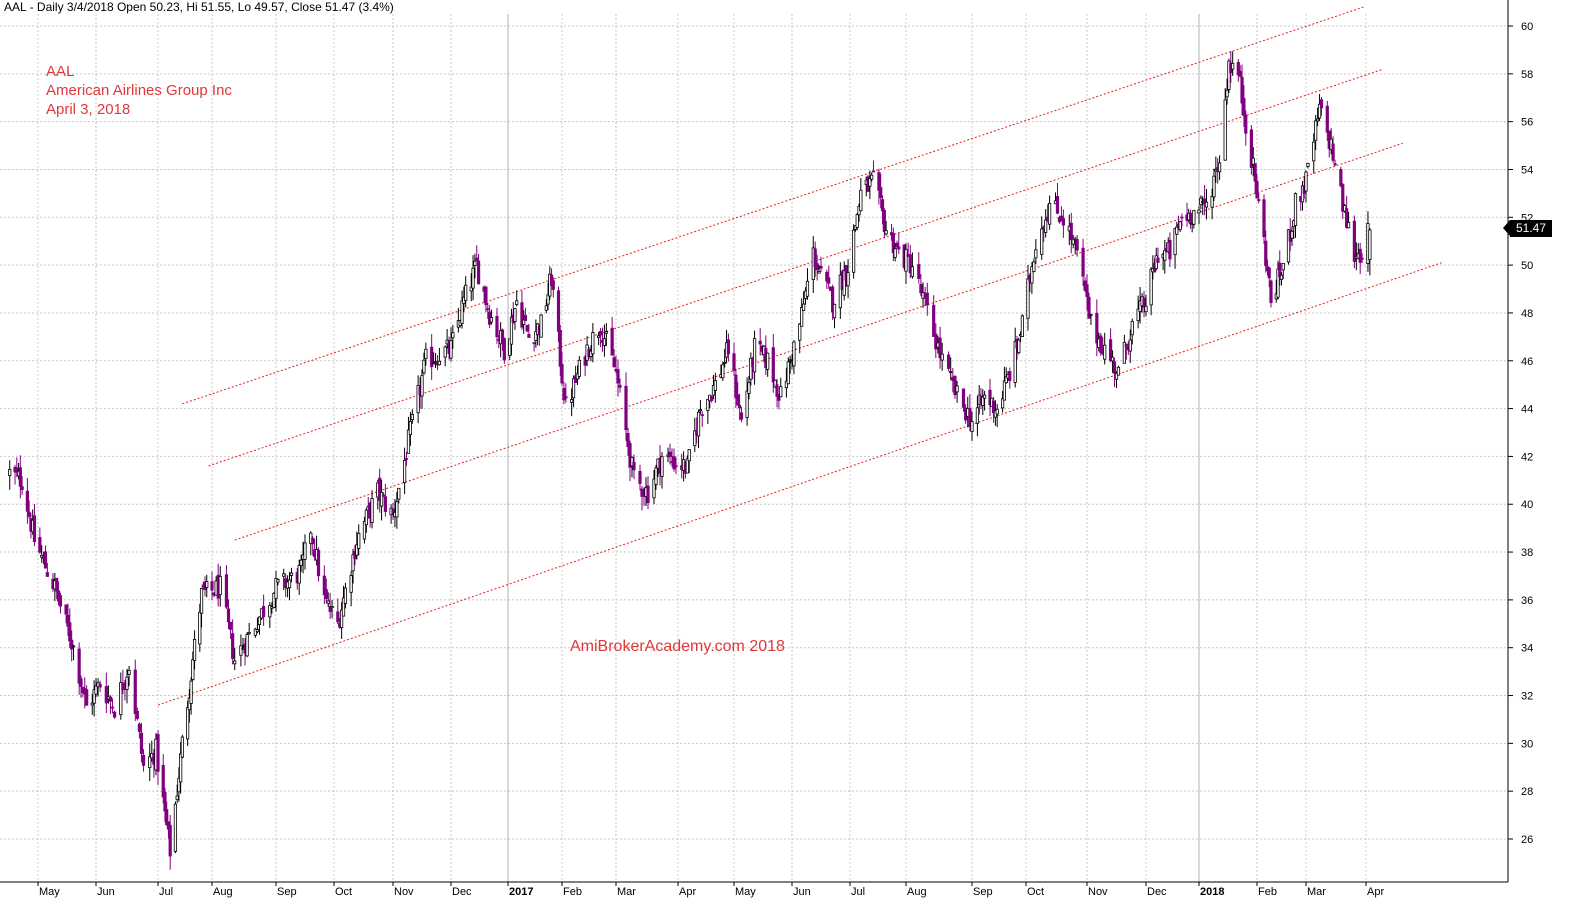 The height and width of the screenshot is (913, 1586). Describe the element at coordinates (139, 90) in the screenshot. I see `company-annotation: American Airlines Group Inc` at that location.